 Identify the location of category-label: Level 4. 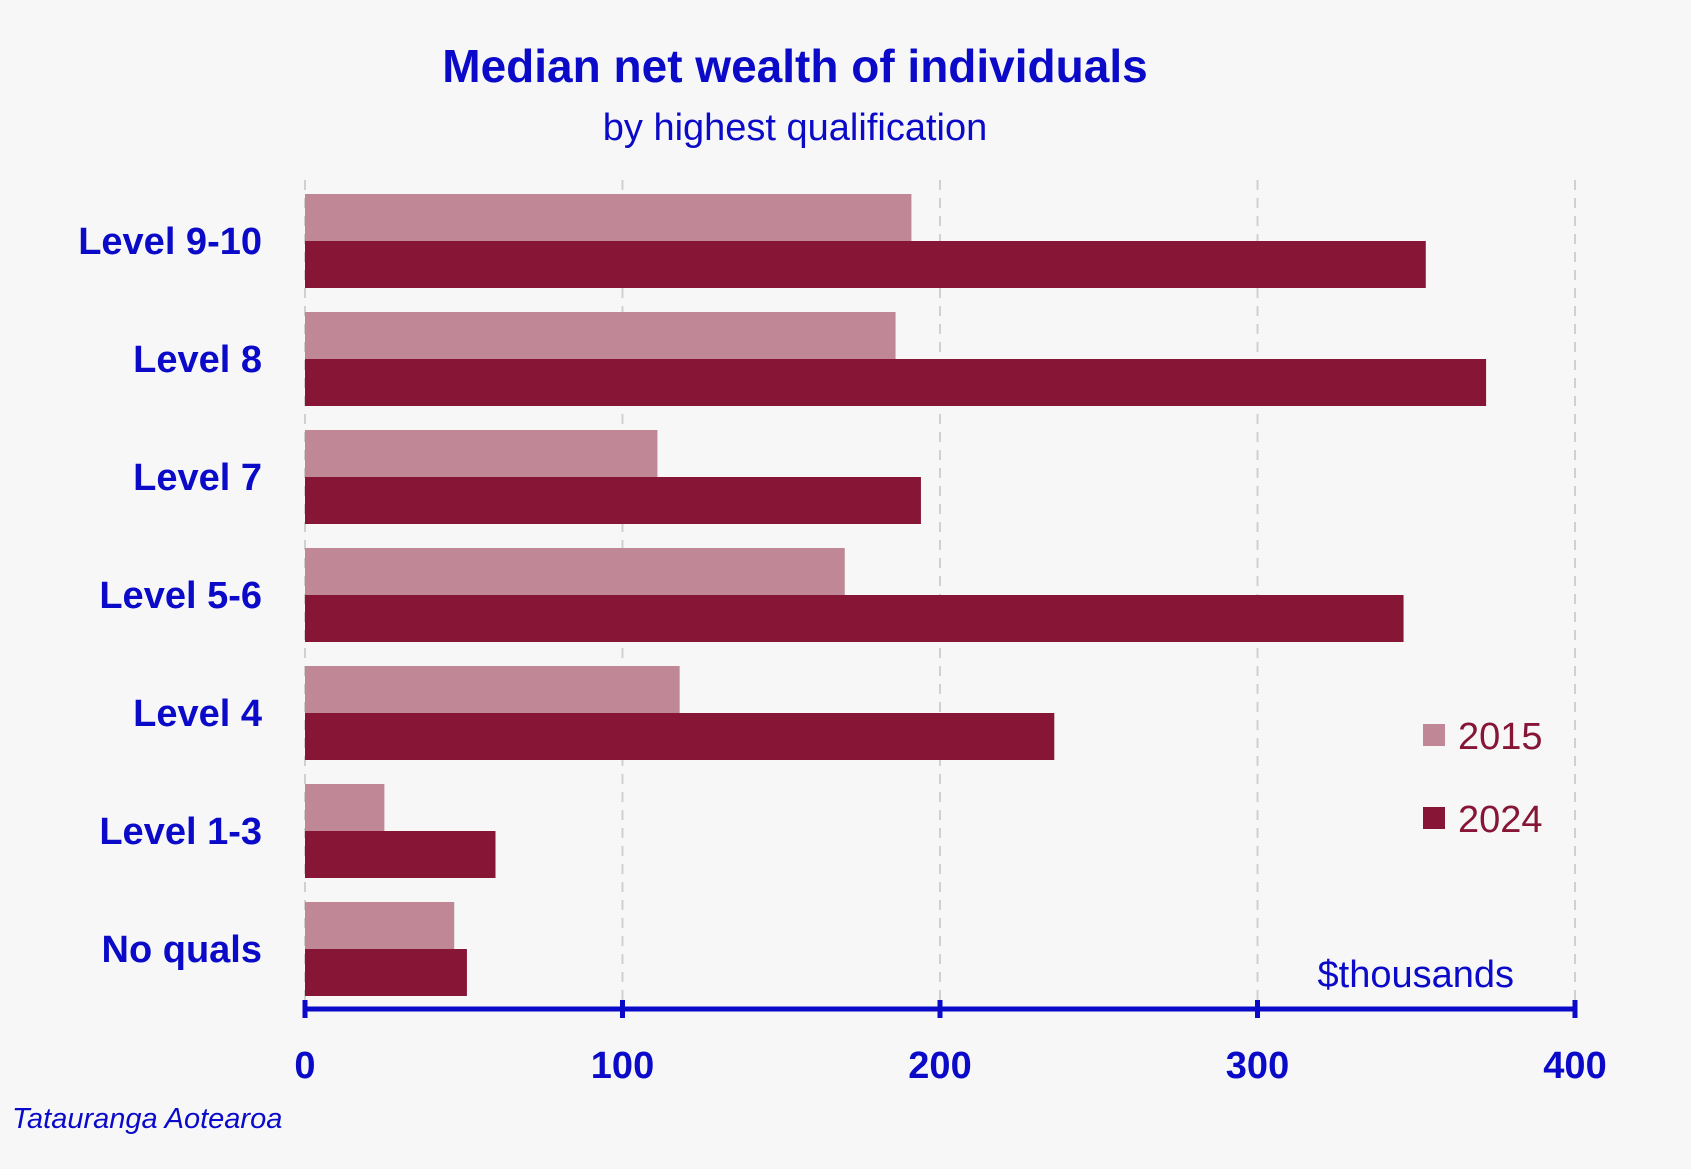
(197, 714).